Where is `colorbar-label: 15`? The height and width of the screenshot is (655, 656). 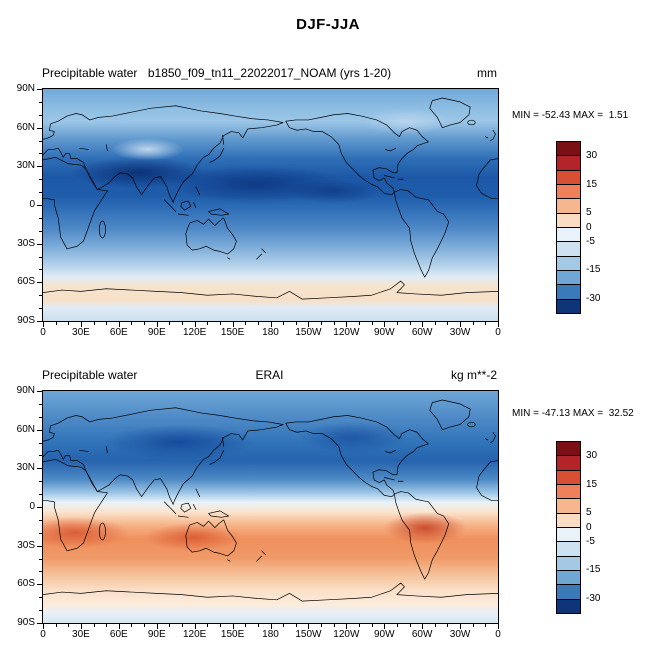 colorbar-label: 15 is located at coordinates (592, 484).